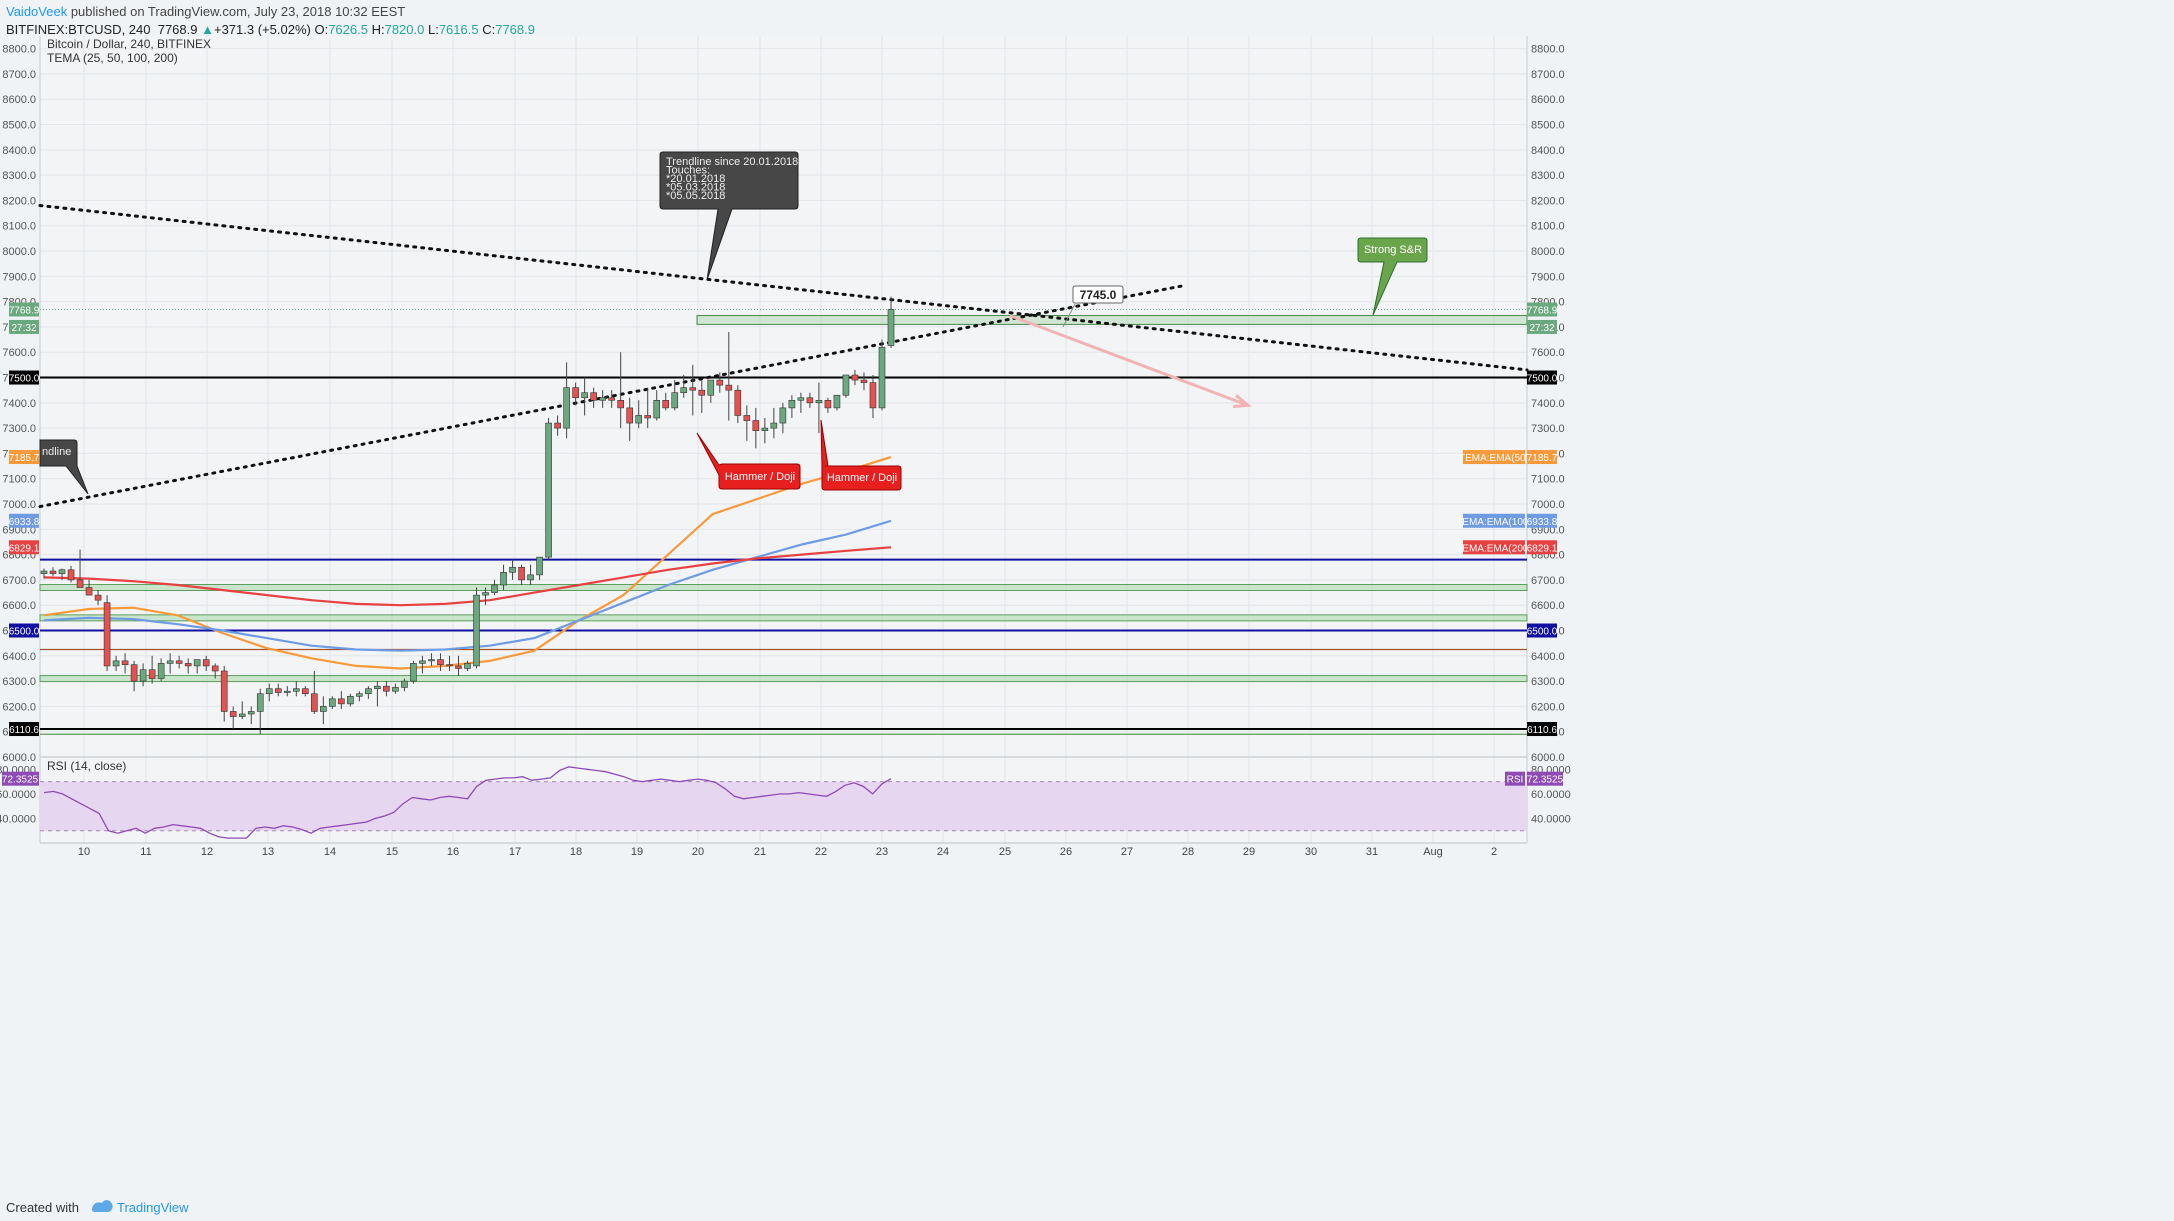  Describe the element at coordinates (1548, 151) in the screenshot. I see `right-tick-label: 8400.0` at that location.